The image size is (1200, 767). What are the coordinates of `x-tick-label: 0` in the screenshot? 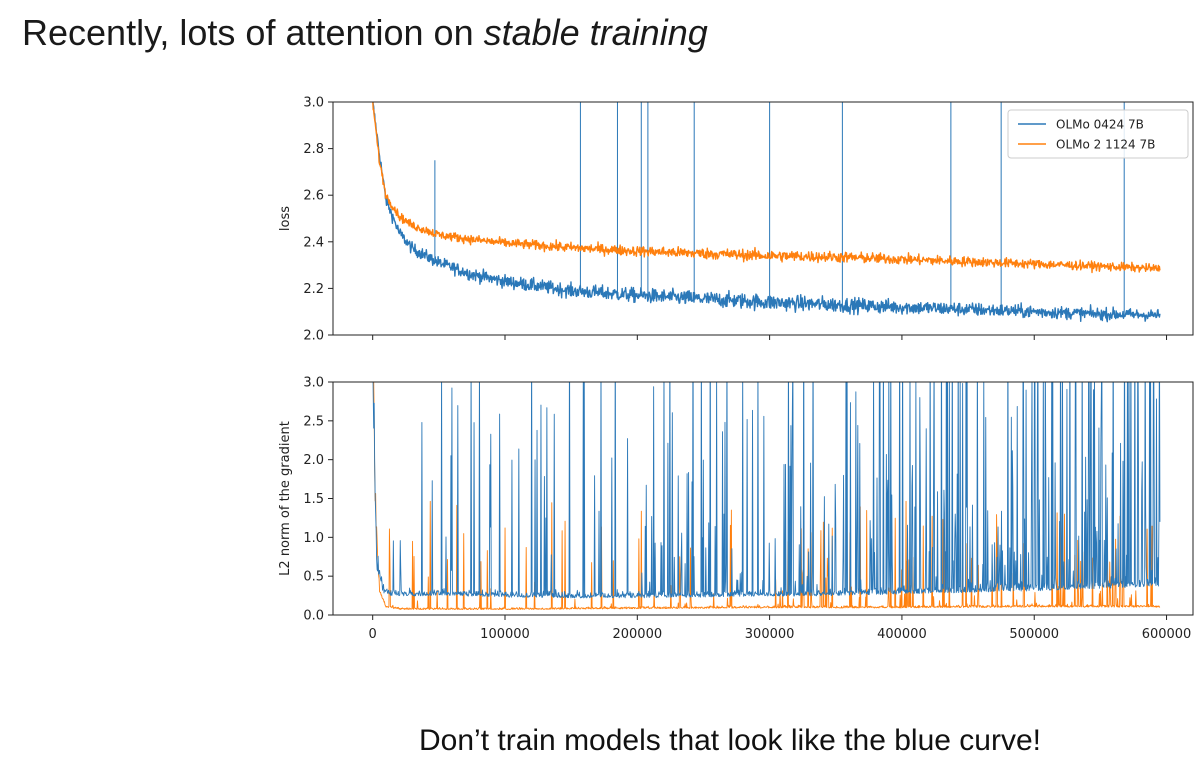 It's located at (373, 634).